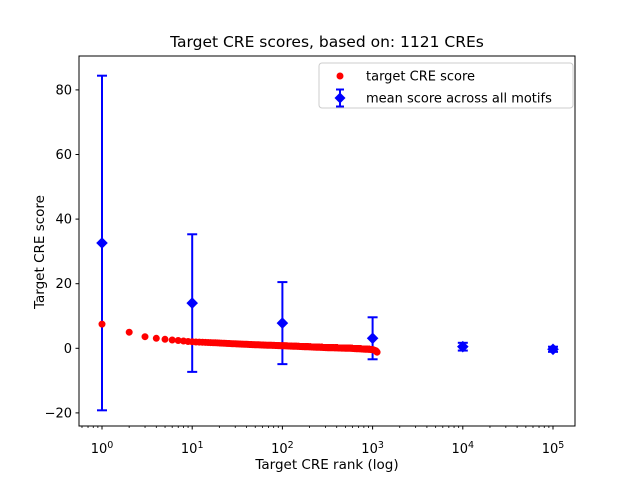 The height and width of the screenshot is (484, 640). Describe the element at coordinates (340, 76) in the screenshot. I see `legend-target-marker-icon` at that location.